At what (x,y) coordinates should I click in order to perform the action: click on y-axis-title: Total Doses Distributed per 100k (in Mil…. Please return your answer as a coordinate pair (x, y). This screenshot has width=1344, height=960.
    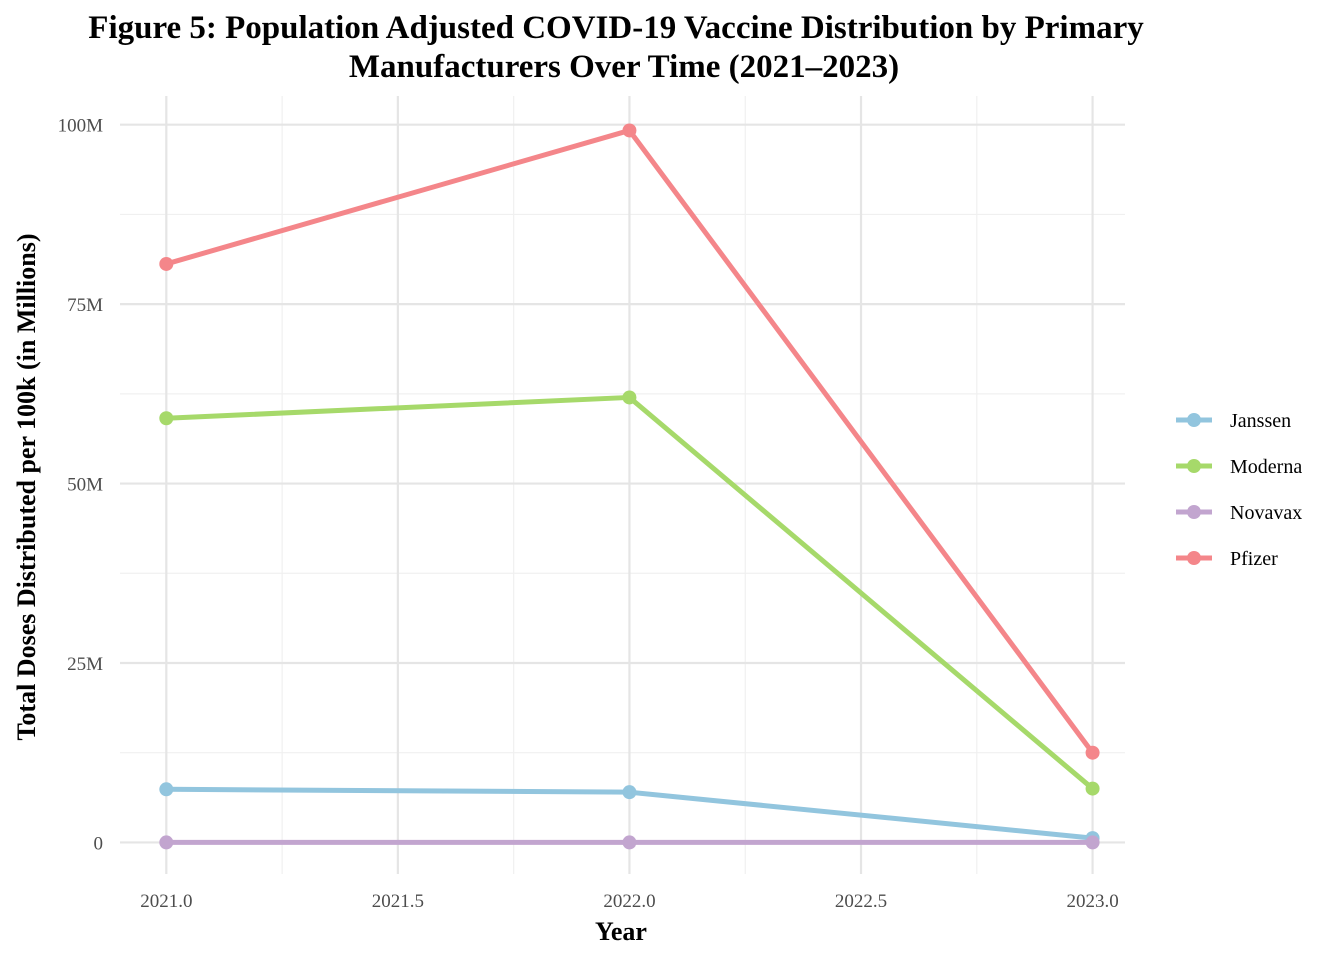
    Looking at the image, I should click on (26, 486).